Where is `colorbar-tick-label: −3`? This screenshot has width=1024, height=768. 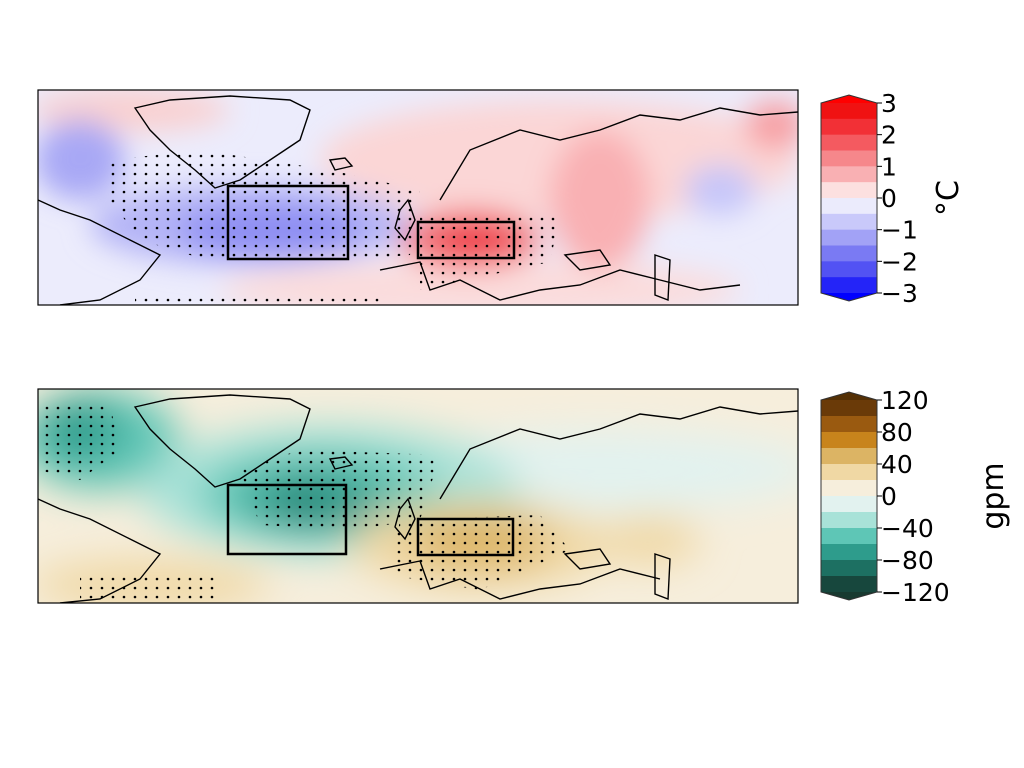 colorbar-tick-label: −3 is located at coordinates (899, 293).